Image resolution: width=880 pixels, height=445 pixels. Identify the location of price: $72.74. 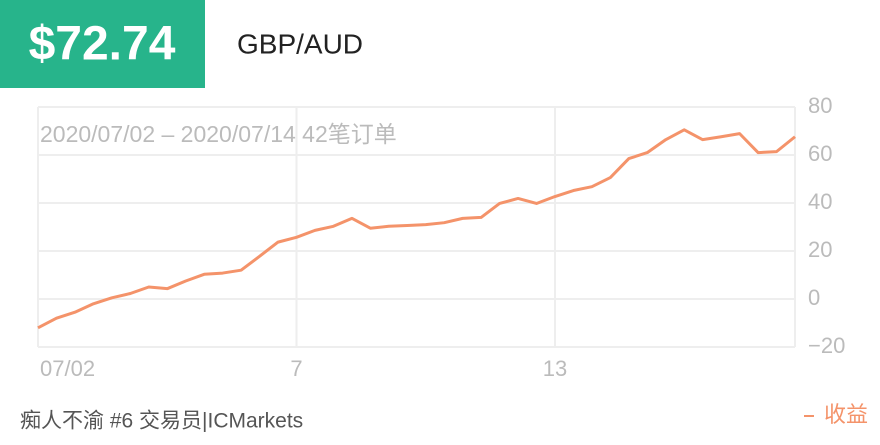
(102, 44).